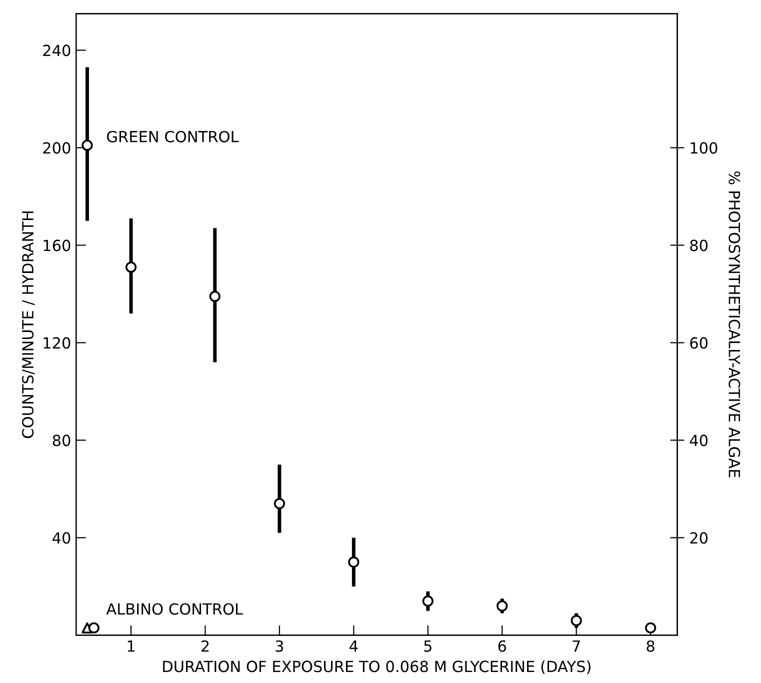 This screenshot has height=683, width=761. Describe the element at coordinates (428, 646) in the screenshot. I see `x-tick-label: 5` at that location.